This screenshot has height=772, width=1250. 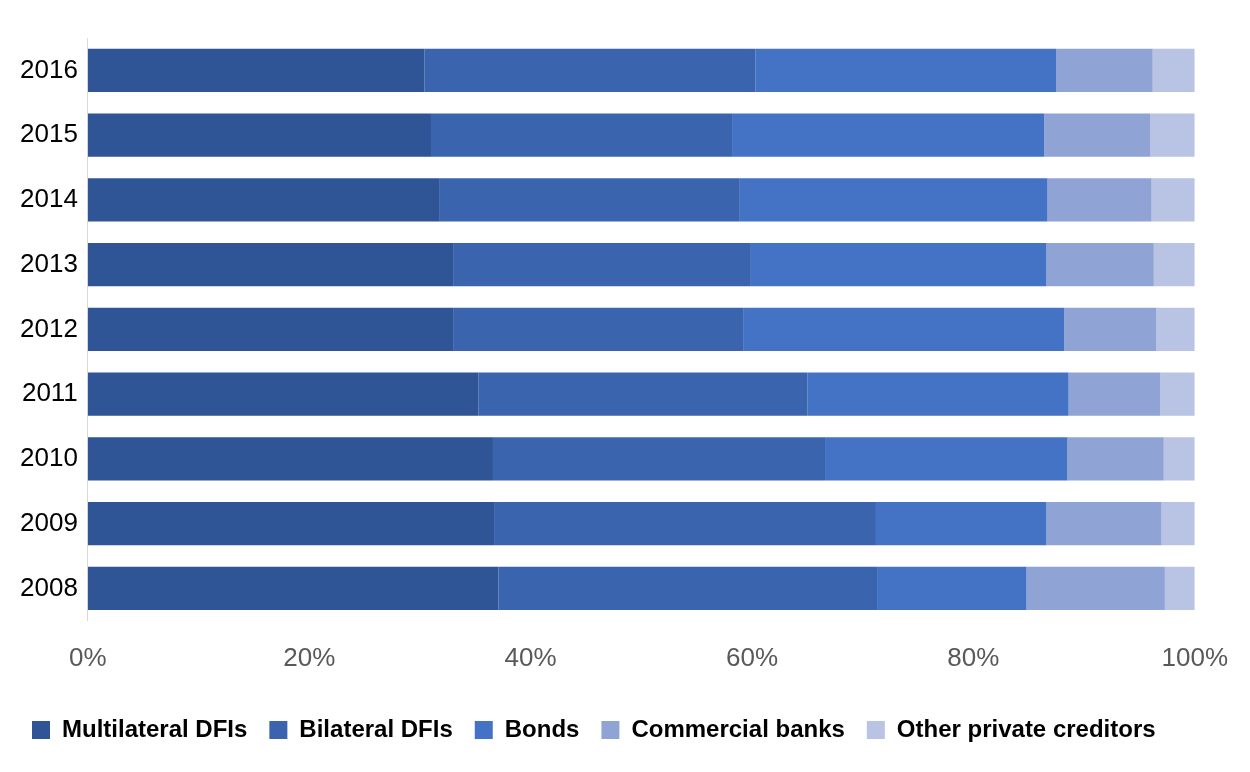 I want to click on y-tick-label: 2009, so click(x=49, y=521).